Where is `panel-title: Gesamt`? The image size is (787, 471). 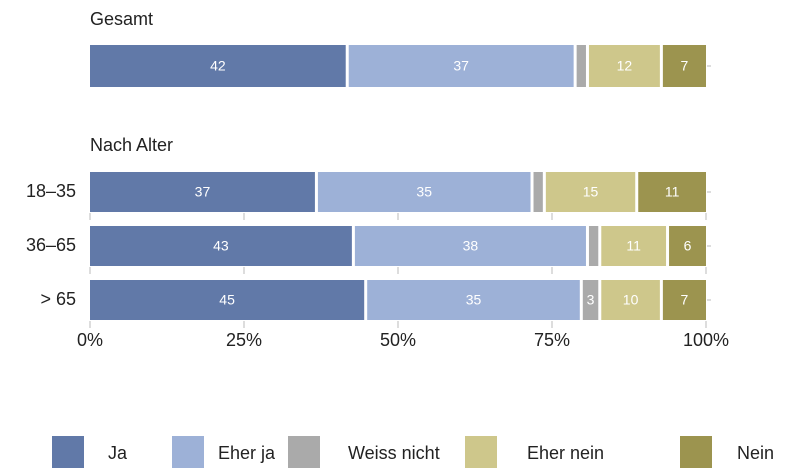
panel-title: Gesamt is located at coordinates (121, 19).